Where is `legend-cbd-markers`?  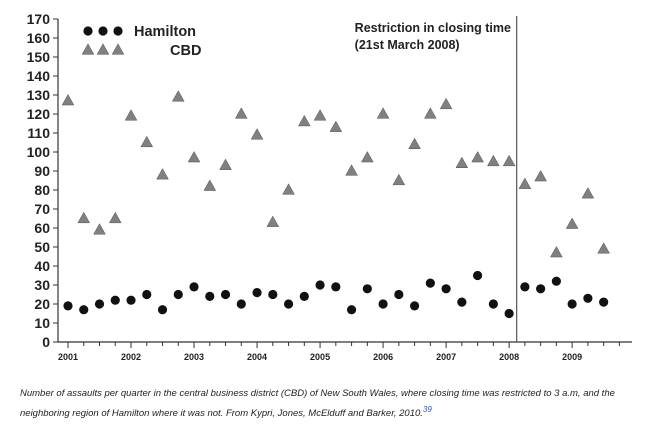 legend-cbd-markers is located at coordinates (103, 49).